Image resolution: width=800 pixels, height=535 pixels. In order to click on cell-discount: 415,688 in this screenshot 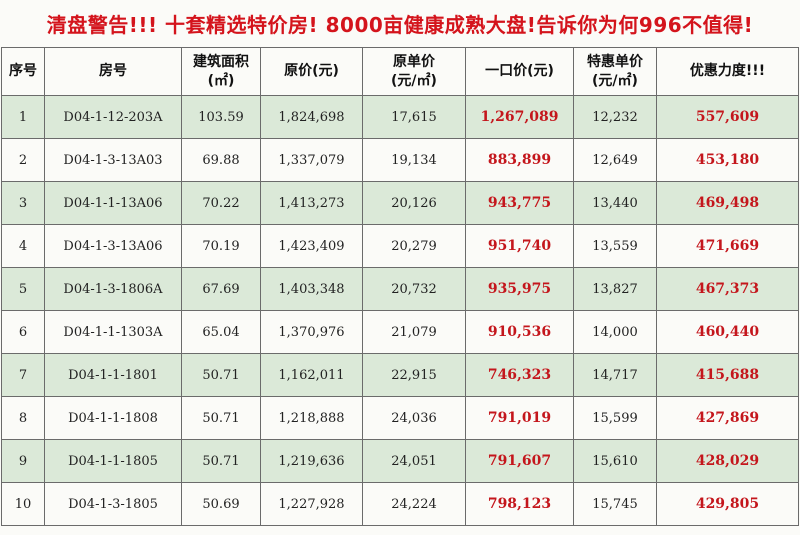, I will do `click(727, 375)`.